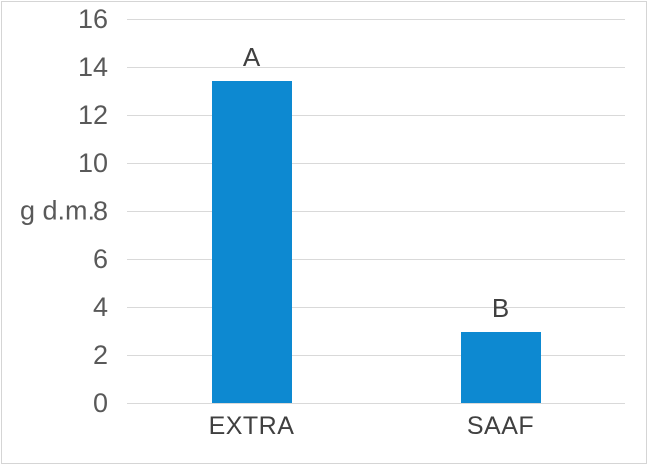 The width and height of the screenshot is (648, 465). I want to click on y-tick-label: 10, so click(92, 163).